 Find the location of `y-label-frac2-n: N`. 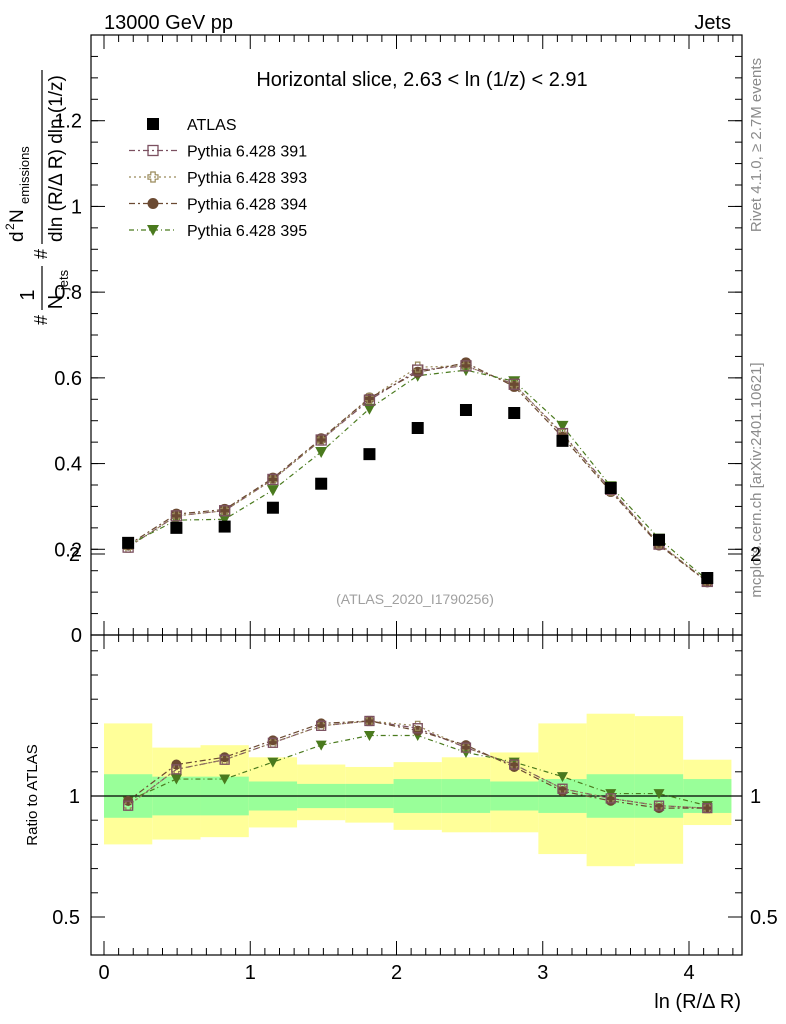

y-label-frac2-n: N is located at coordinates (17, 216).